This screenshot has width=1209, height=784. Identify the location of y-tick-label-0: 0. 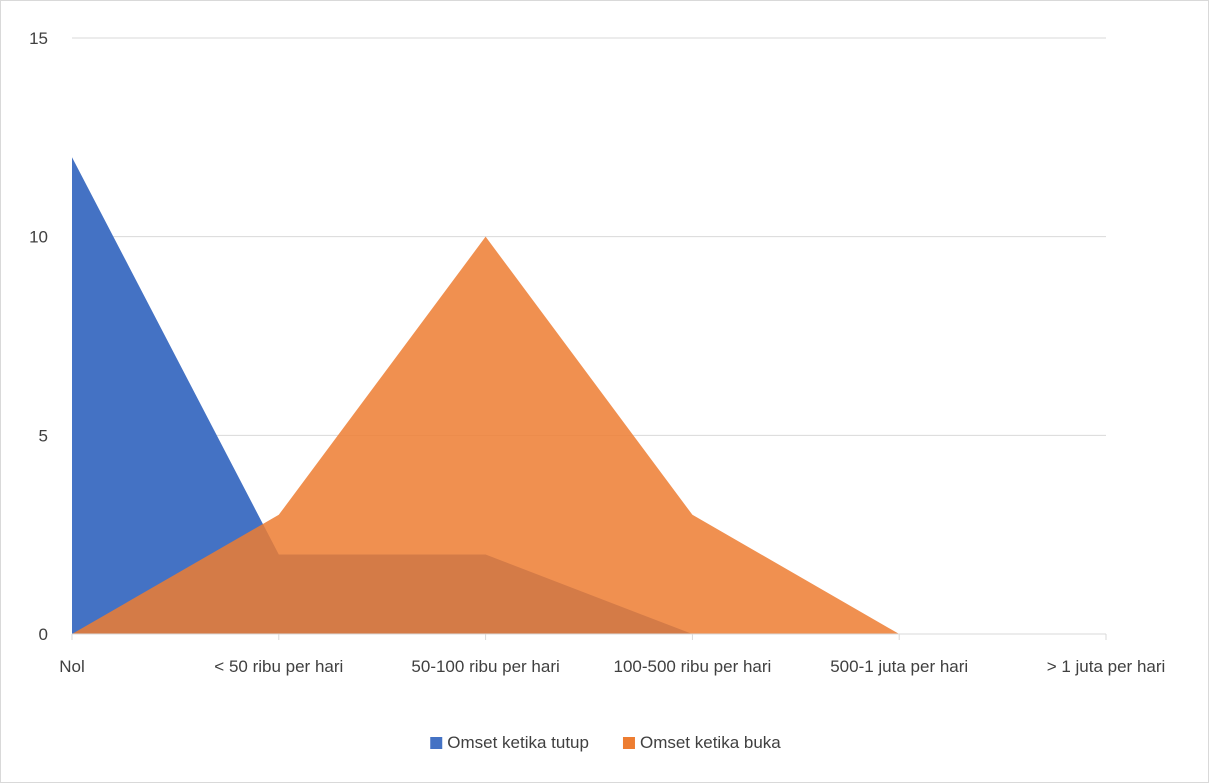
(43, 634).